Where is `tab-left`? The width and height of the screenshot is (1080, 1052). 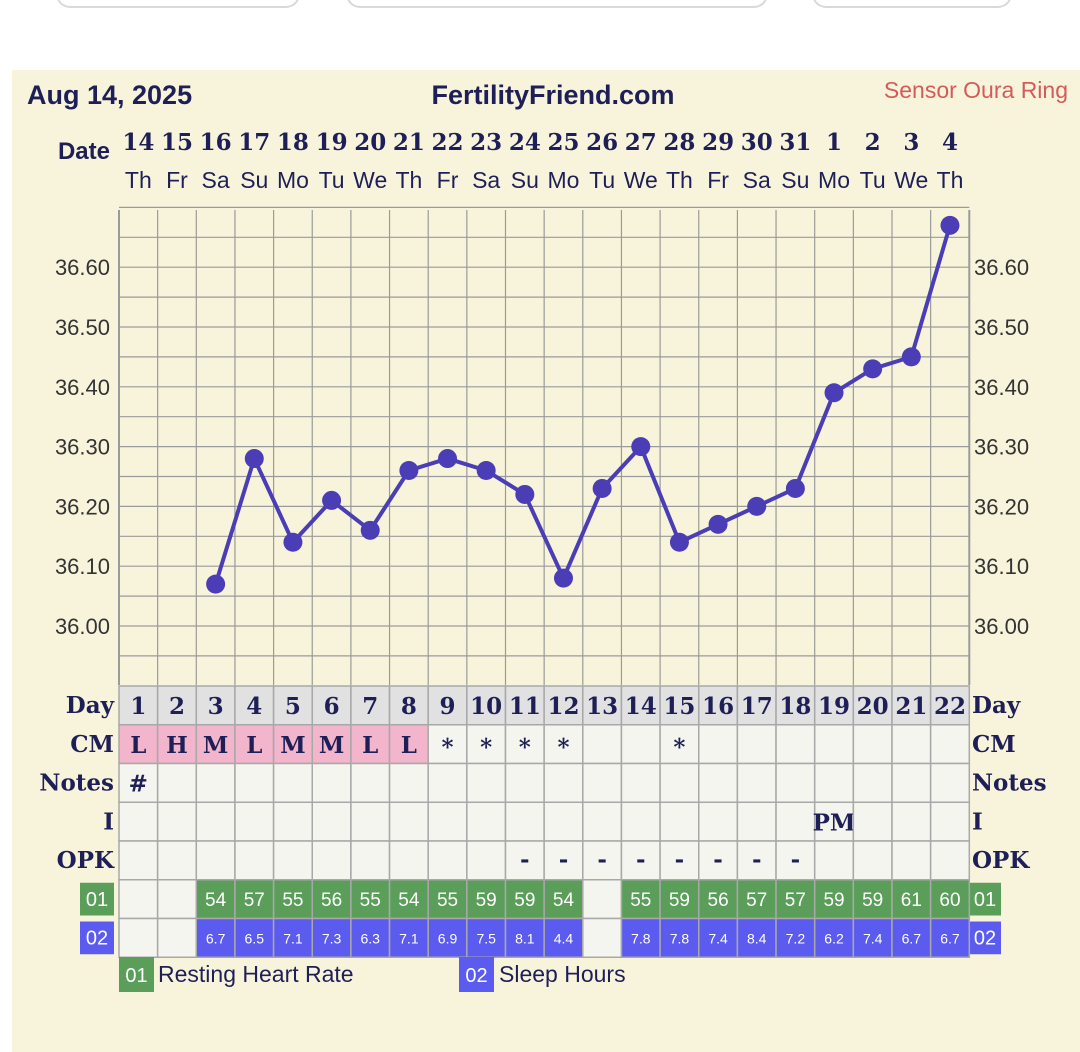 tab-left is located at coordinates (178, 4).